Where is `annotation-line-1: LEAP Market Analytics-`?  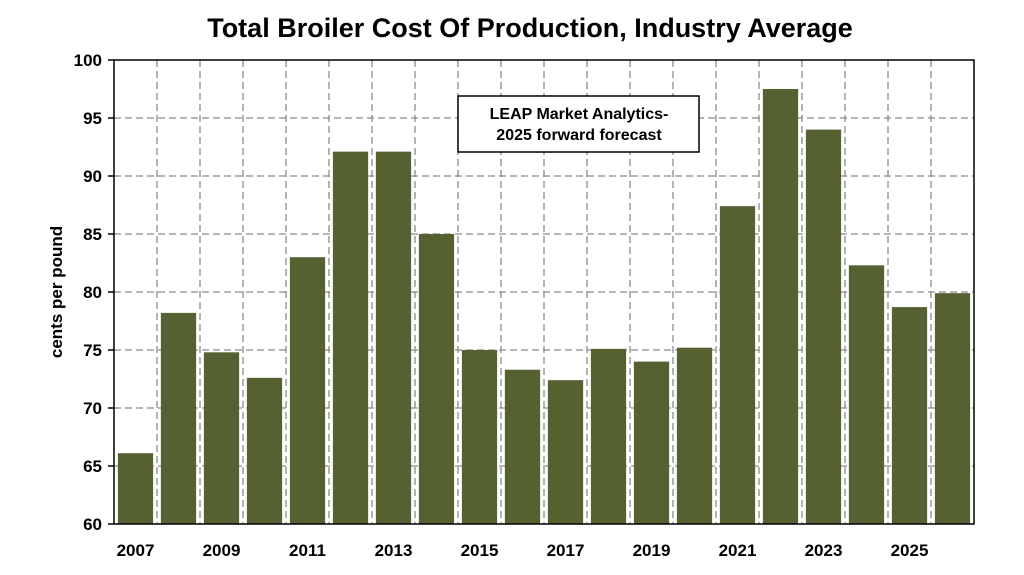
annotation-line-1: LEAP Market Analytics- is located at coordinates (579, 114).